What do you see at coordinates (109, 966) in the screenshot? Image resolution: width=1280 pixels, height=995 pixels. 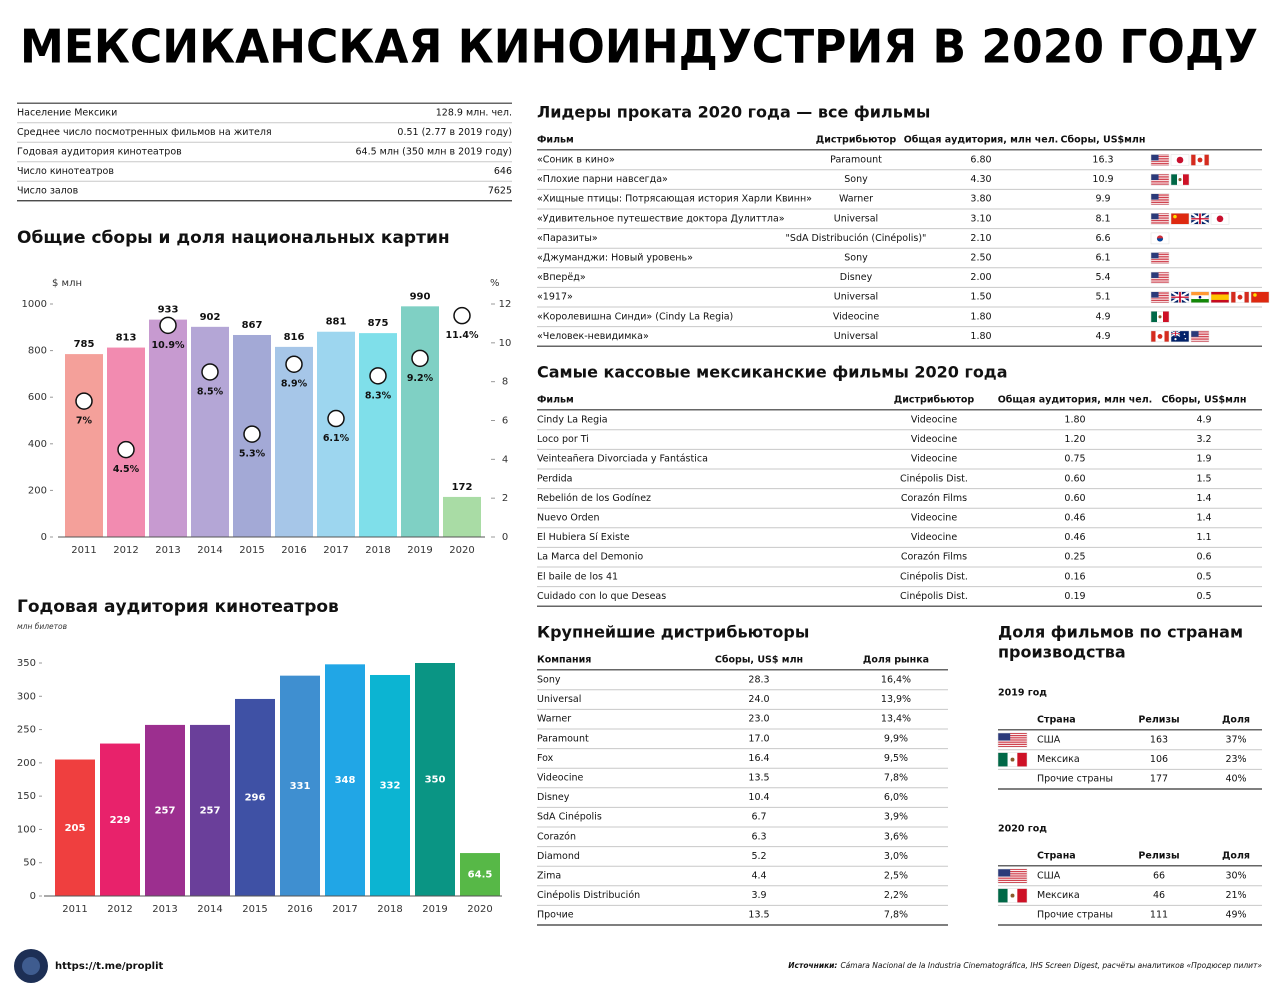 I see `footer-link: https://t.me/proplit` at bounding box center [109, 966].